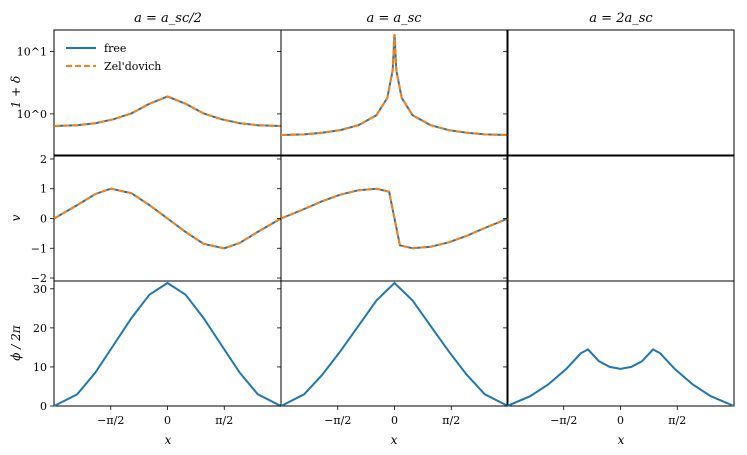 This screenshot has height=455, width=747. What do you see at coordinates (394, 420) in the screenshot?
I see `xtick-label-c1-1: 0` at bounding box center [394, 420].